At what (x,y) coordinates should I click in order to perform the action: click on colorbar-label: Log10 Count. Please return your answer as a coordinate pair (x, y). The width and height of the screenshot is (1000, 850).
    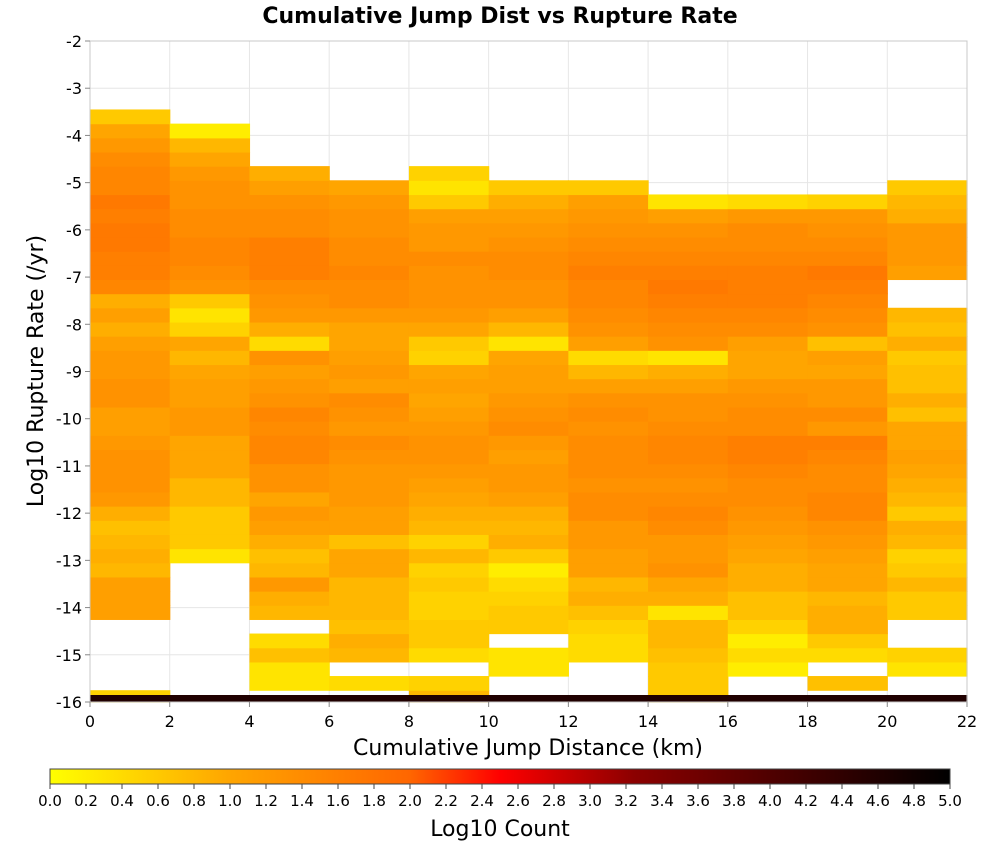
    Looking at the image, I should click on (500, 829).